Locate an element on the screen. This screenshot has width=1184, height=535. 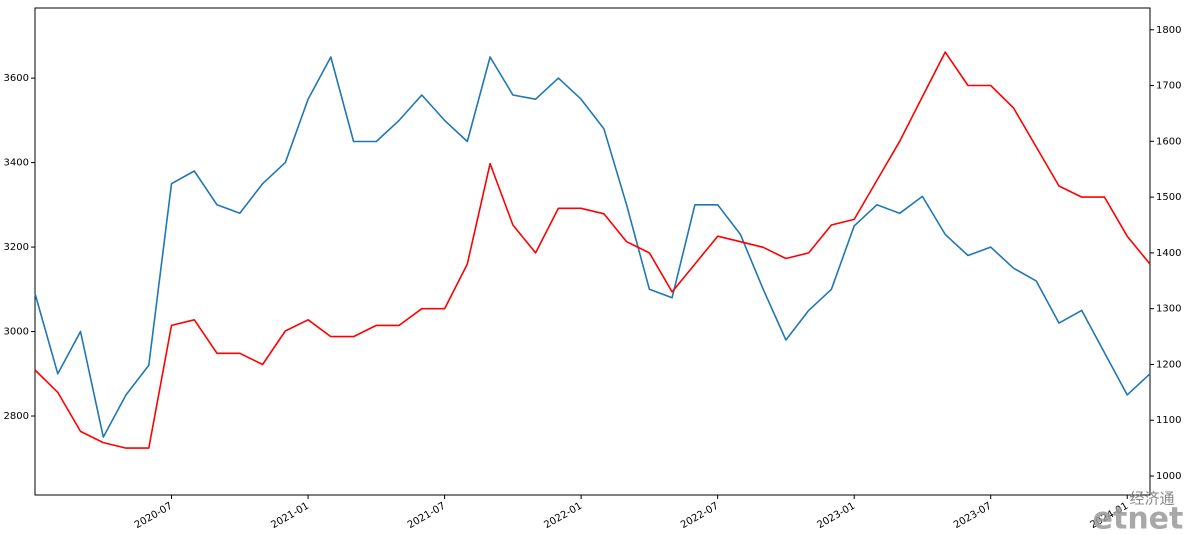
y2-tick-label: 1000 is located at coordinates (1168, 476).